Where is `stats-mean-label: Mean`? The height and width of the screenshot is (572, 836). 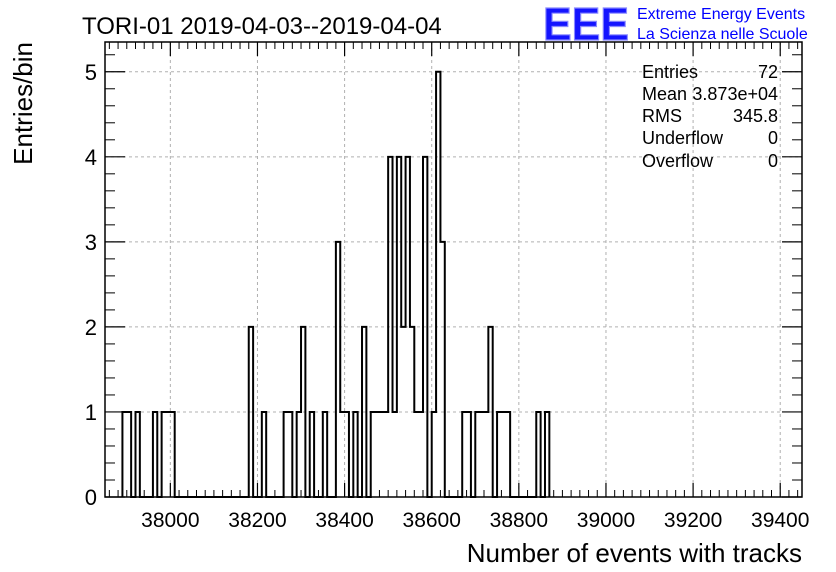
stats-mean-label: Mean is located at coordinates (664, 94).